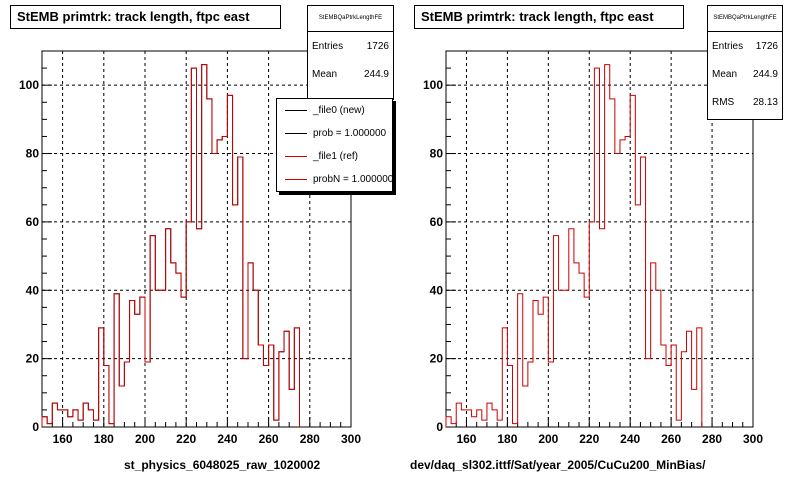 This screenshot has height=480, width=800. I want to click on legend-entry-prob: prob = 1.000000, so click(334, 133).